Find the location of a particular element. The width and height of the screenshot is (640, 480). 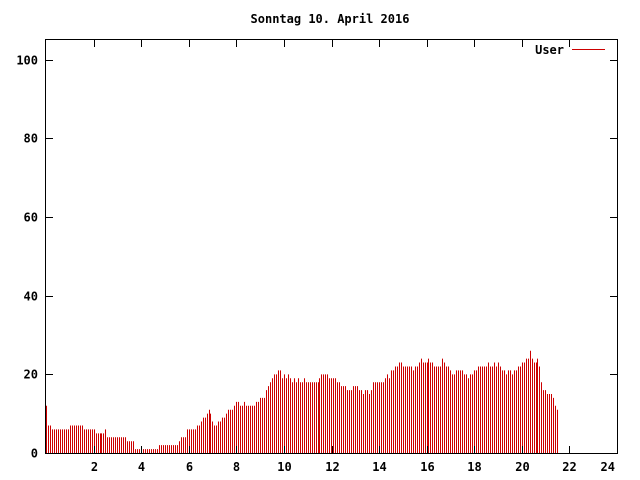

x-tick-label: 12 is located at coordinates (332, 467).